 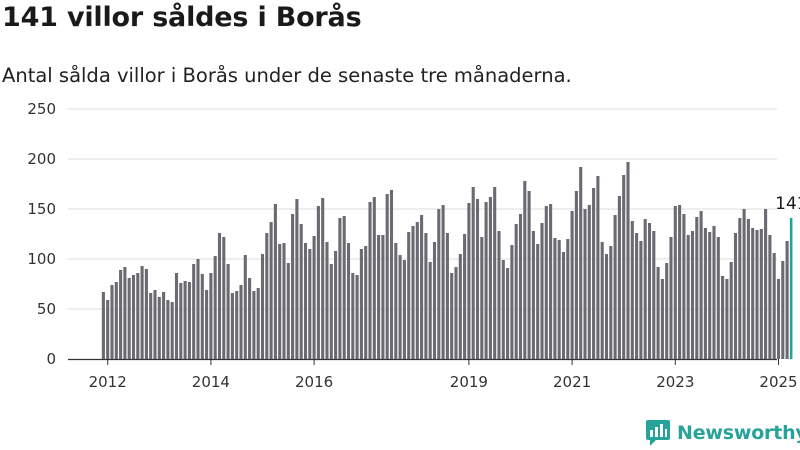 What do you see at coordinates (314, 382) in the screenshot?
I see `x-tick-label: 2016` at bounding box center [314, 382].